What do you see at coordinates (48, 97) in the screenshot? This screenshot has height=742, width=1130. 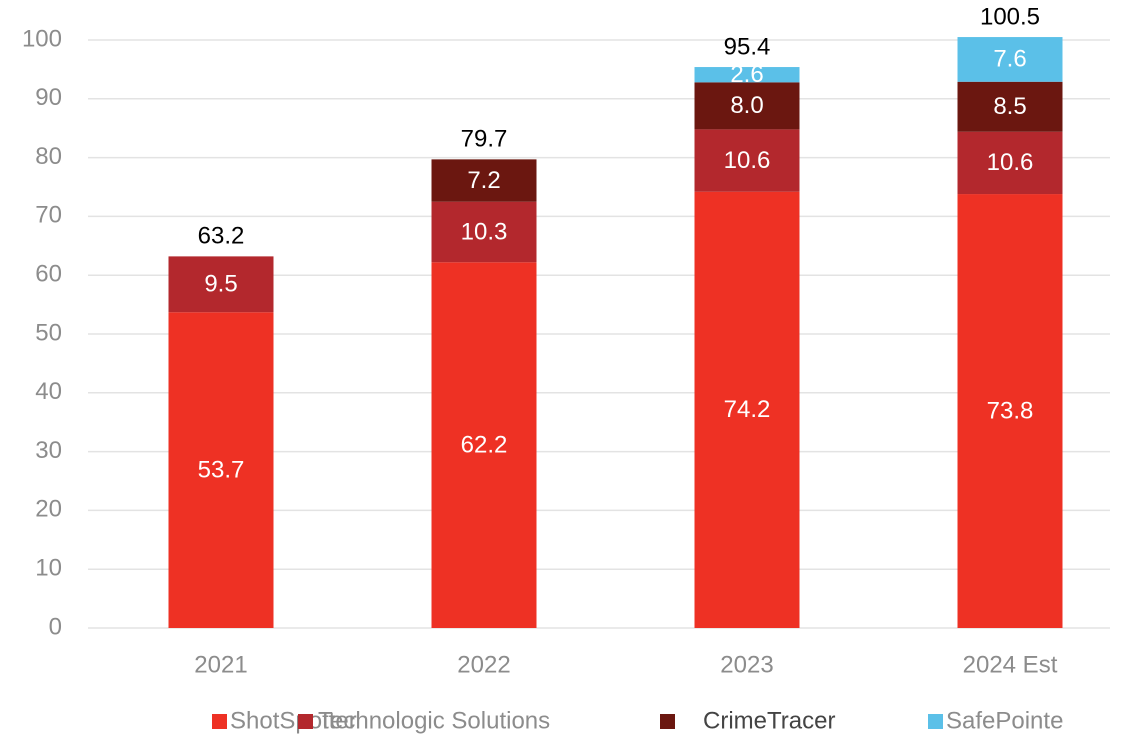 I see `y-tick-label: 90` at bounding box center [48, 97].